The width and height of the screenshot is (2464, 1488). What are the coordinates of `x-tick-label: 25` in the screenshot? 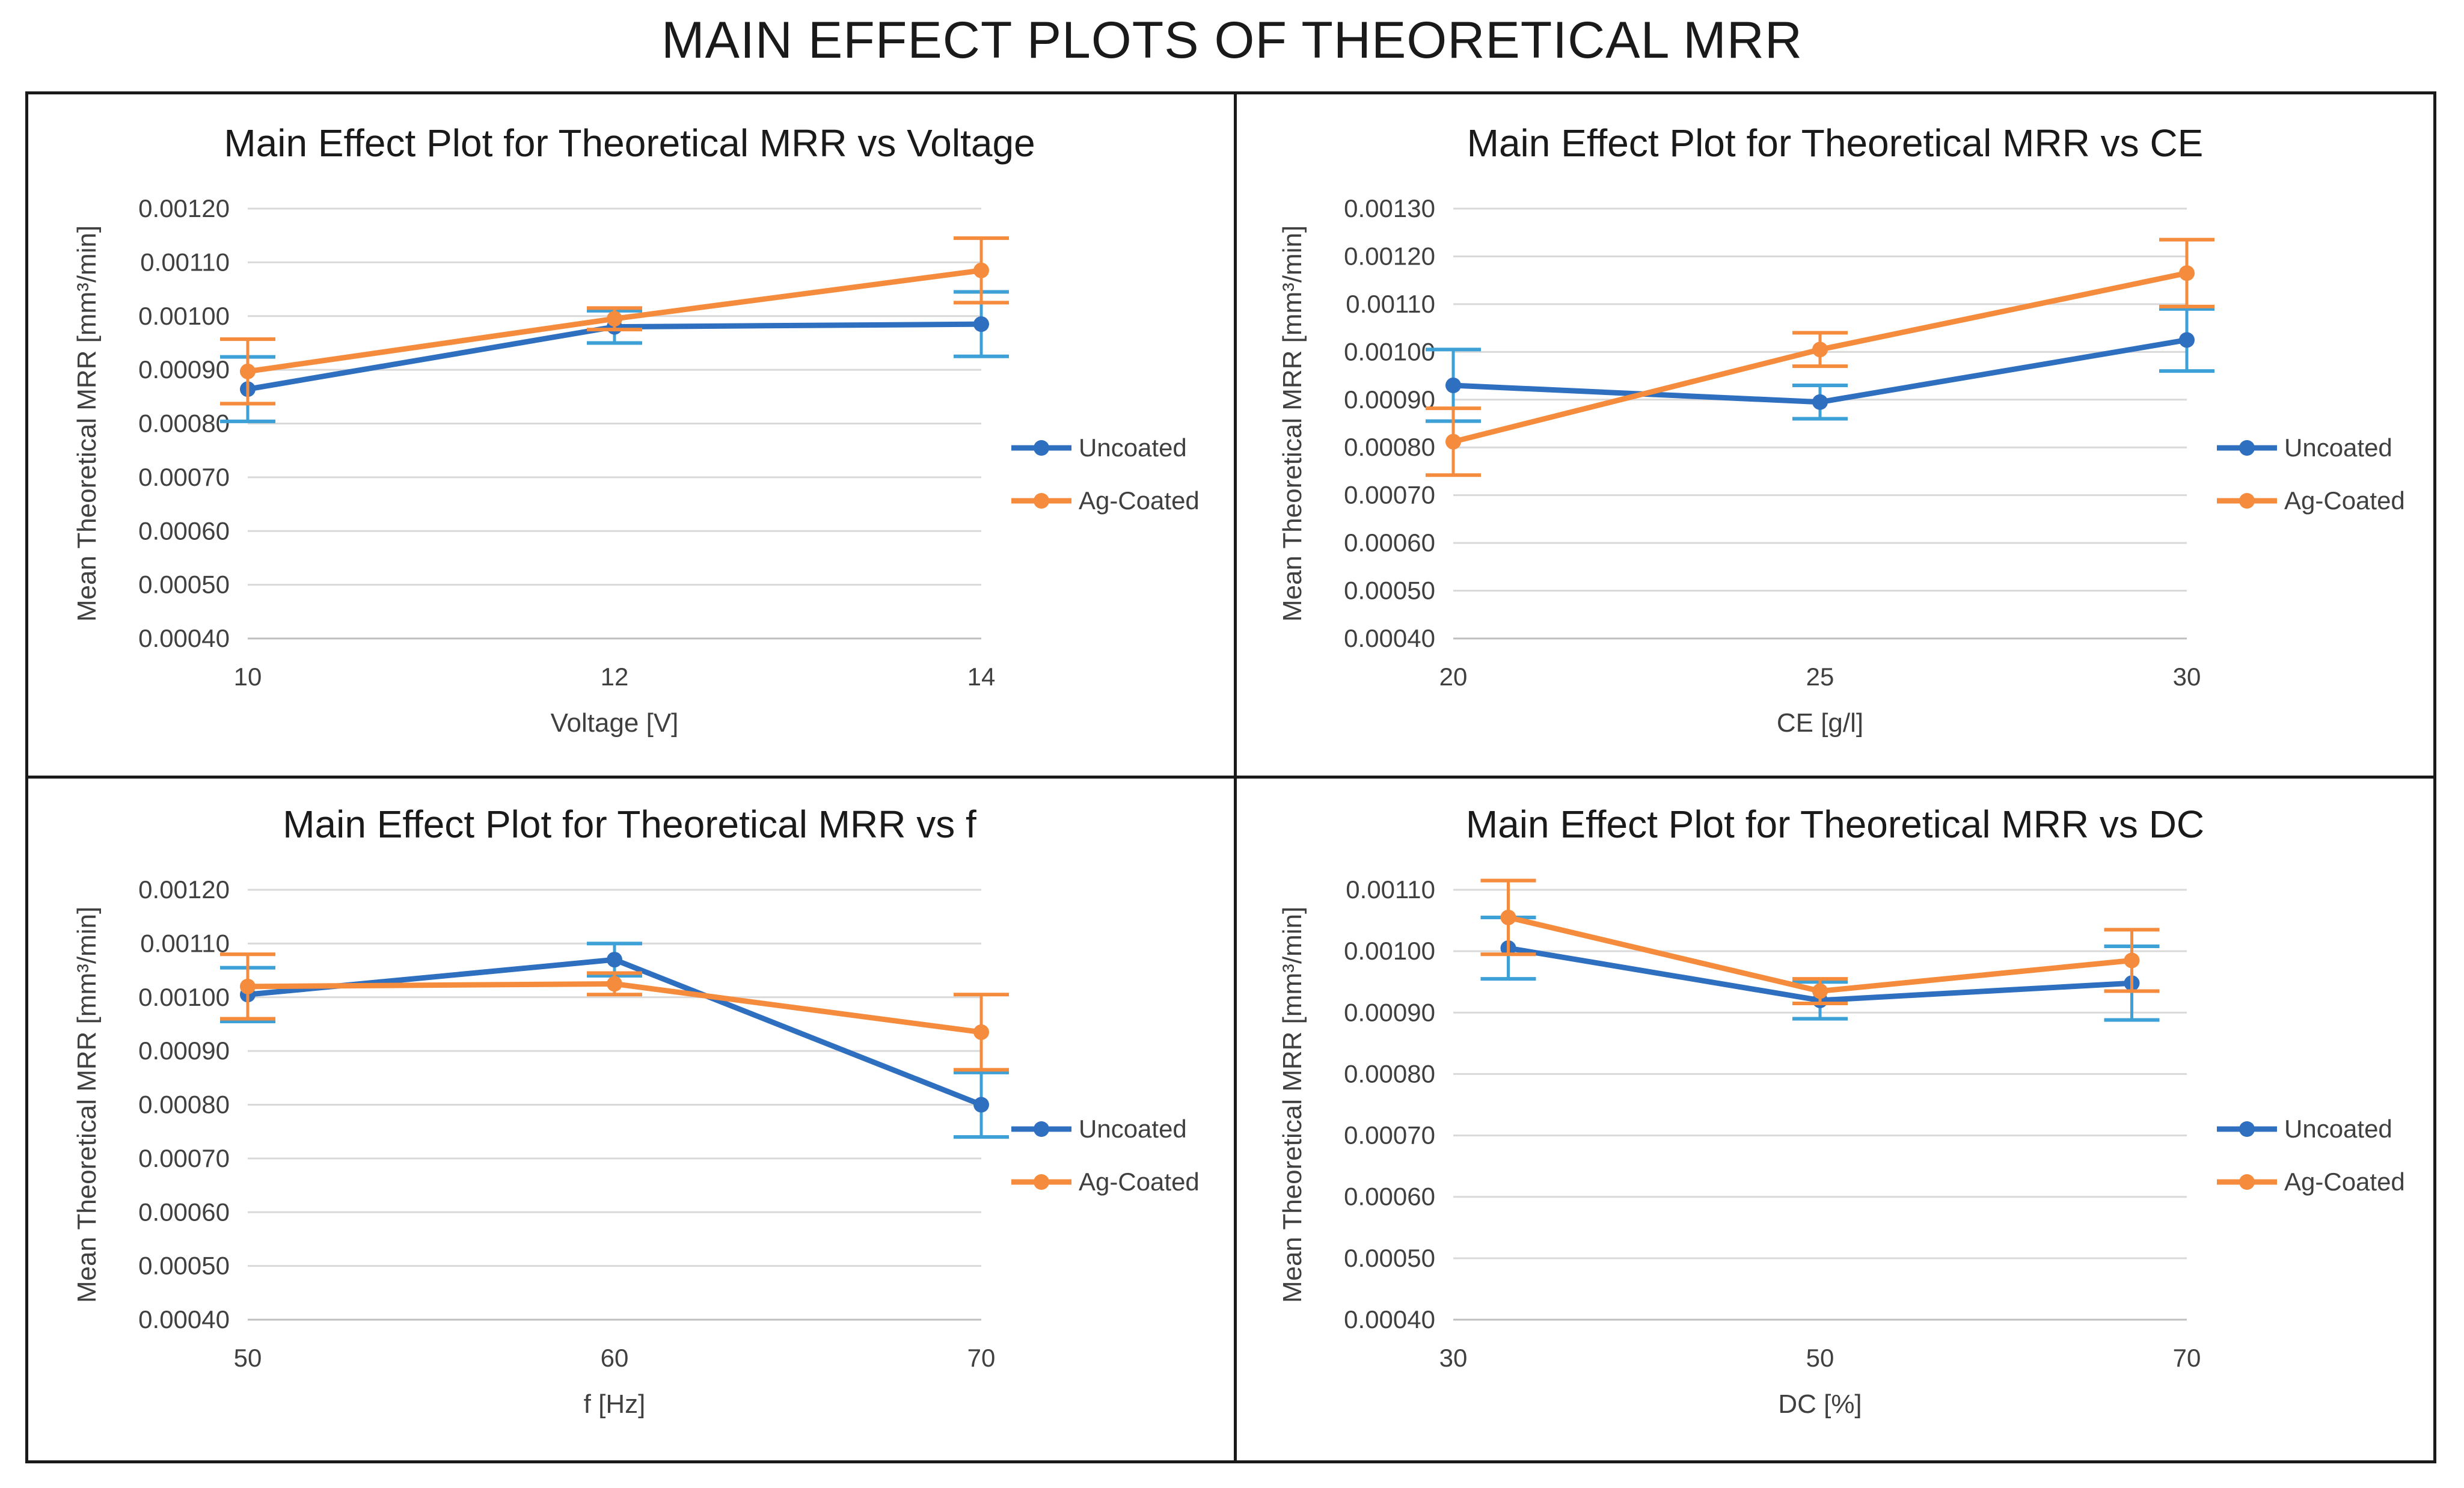 It's located at (1820, 677).